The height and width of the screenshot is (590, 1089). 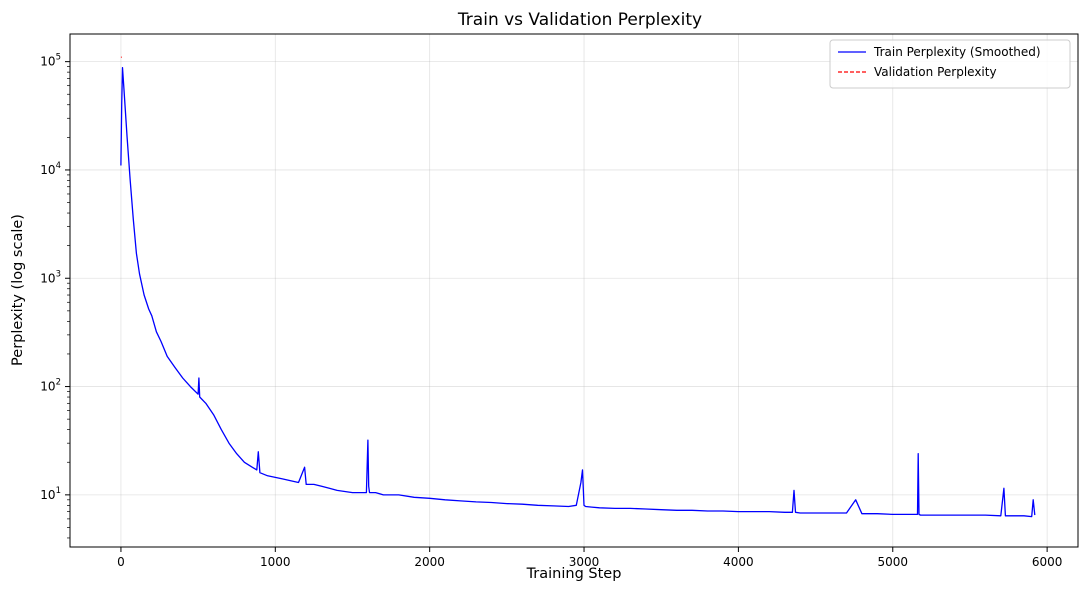 What do you see at coordinates (58, 274) in the screenshot?
I see `y-tick-label-exponent: 3` at bounding box center [58, 274].